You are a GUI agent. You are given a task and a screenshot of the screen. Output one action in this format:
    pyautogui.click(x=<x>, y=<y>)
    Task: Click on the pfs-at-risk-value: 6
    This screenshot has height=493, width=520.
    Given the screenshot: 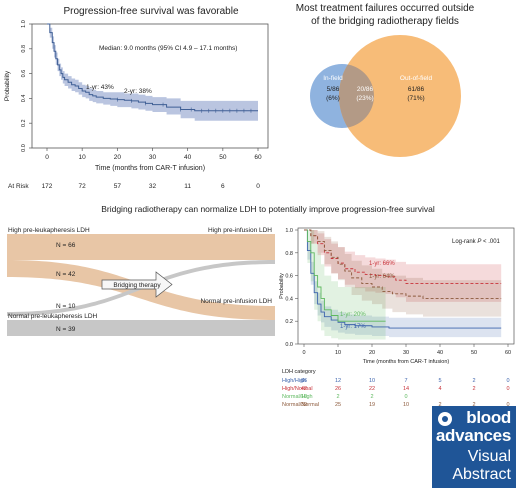 What is the action you would take?
    pyautogui.click(x=223, y=186)
    